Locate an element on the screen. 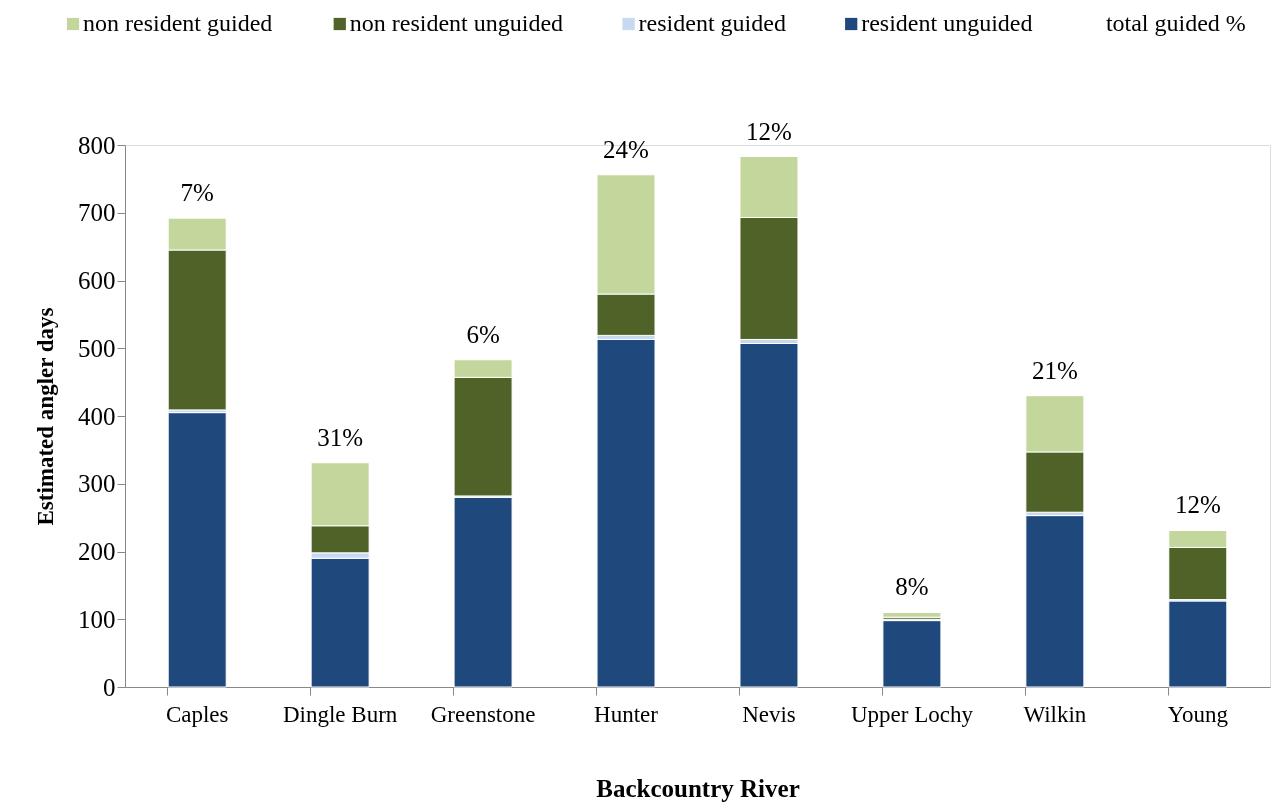 The height and width of the screenshot is (802, 1275). annotation: 6% is located at coordinates (483, 334).